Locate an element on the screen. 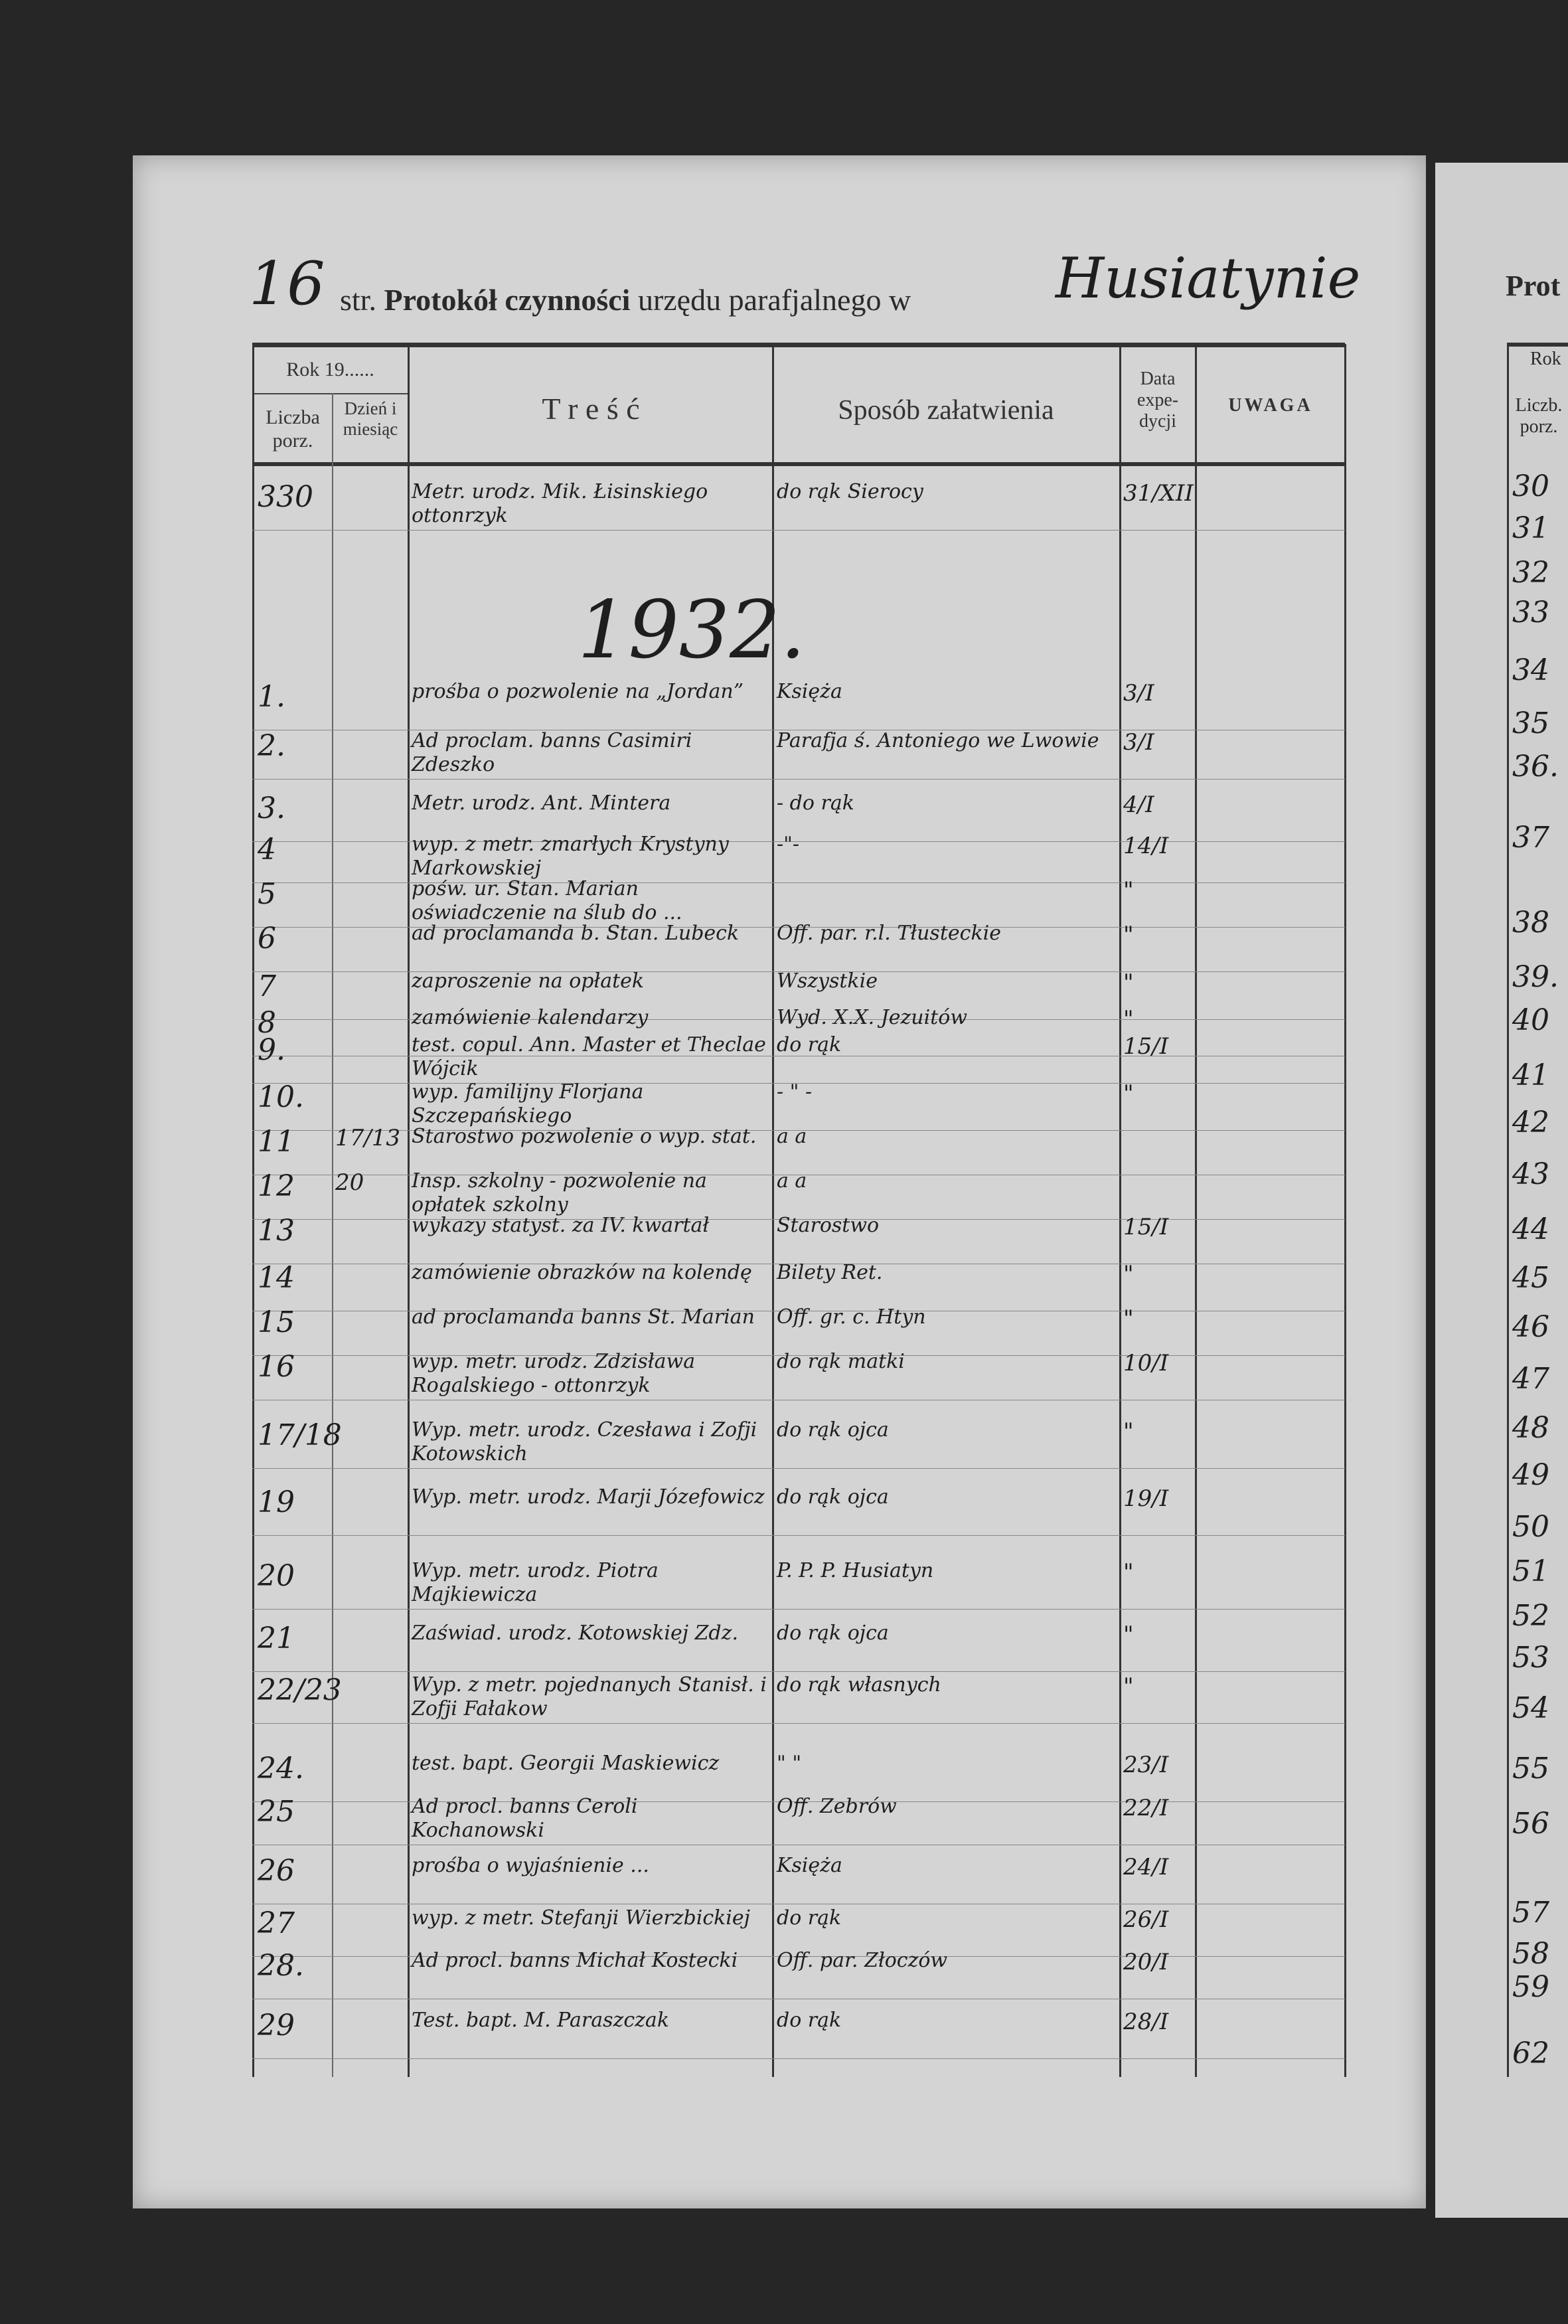 This screenshot has height=2324, width=1568. entry-number: 27 is located at coordinates (277, 1923).